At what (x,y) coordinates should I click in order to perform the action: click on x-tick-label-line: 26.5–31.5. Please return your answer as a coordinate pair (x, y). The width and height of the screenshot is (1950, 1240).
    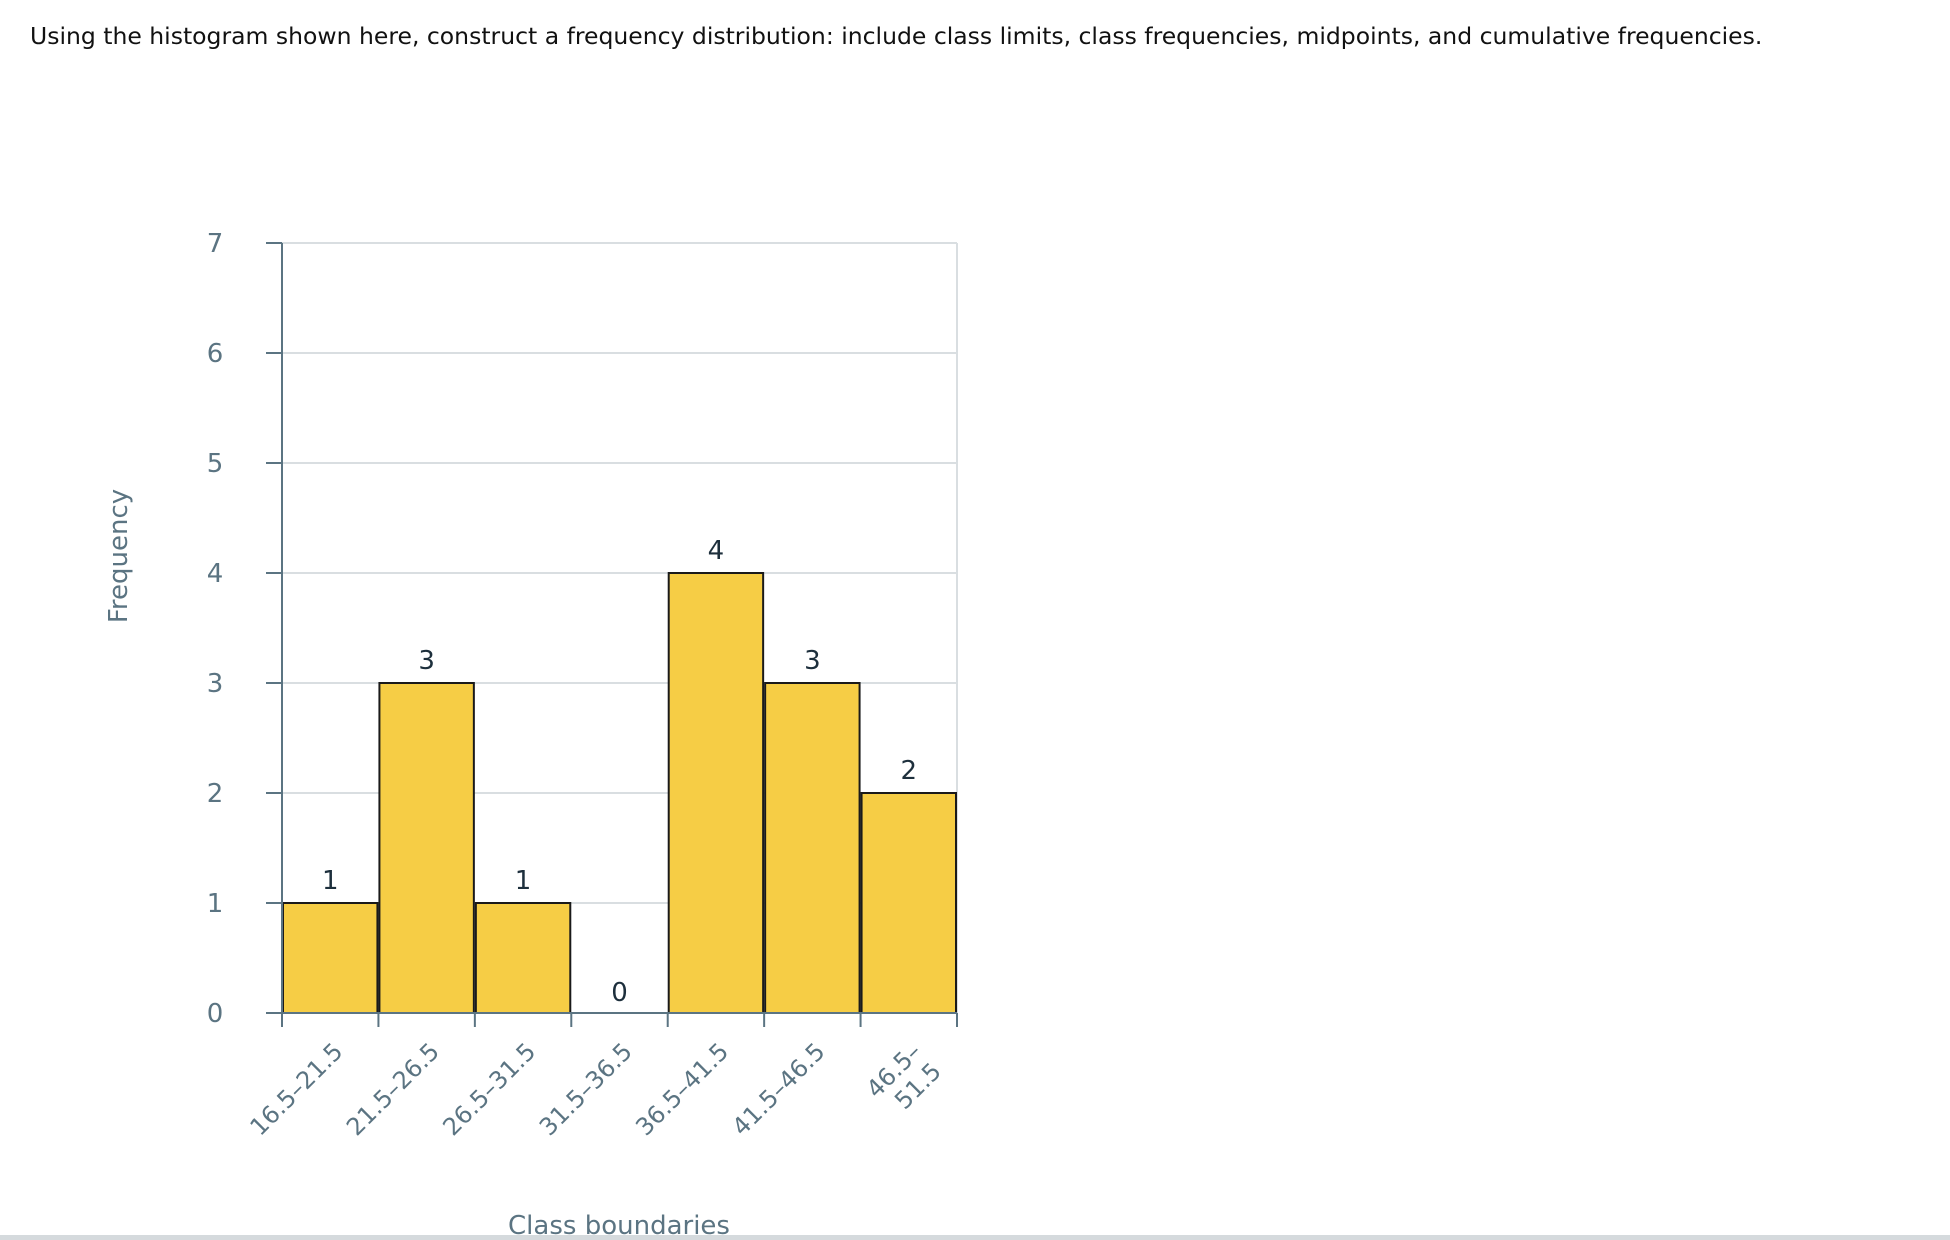
    Looking at the image, I should click on (489, 1089).